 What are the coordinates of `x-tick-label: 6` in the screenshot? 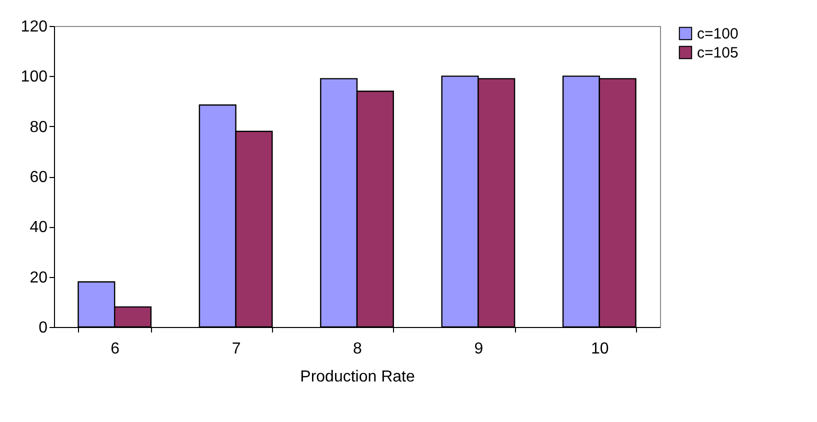 It's located at (115, 349).